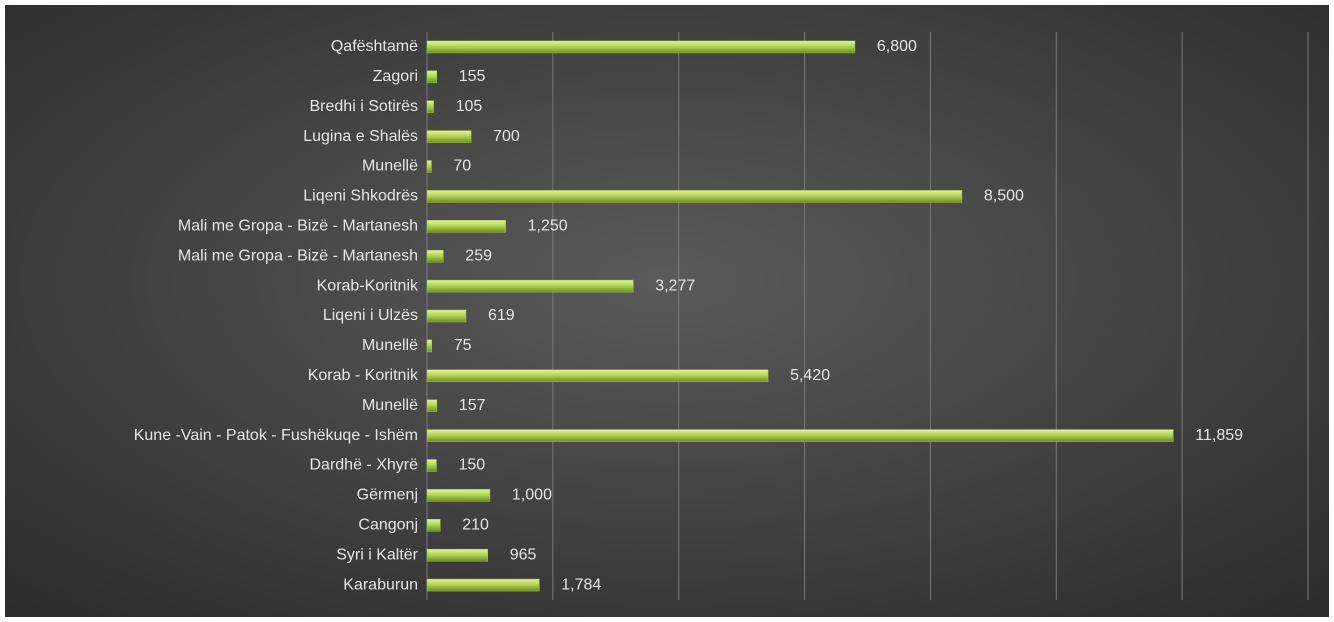  What do you see at coordinates (548, 226) in the screenshot?
I see `value-label: 1,250` at bounding box center [548, 226].